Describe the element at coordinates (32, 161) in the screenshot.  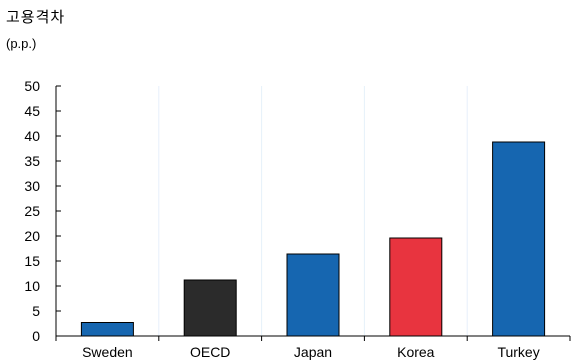
I see `y-tick-label: 35` at that location.